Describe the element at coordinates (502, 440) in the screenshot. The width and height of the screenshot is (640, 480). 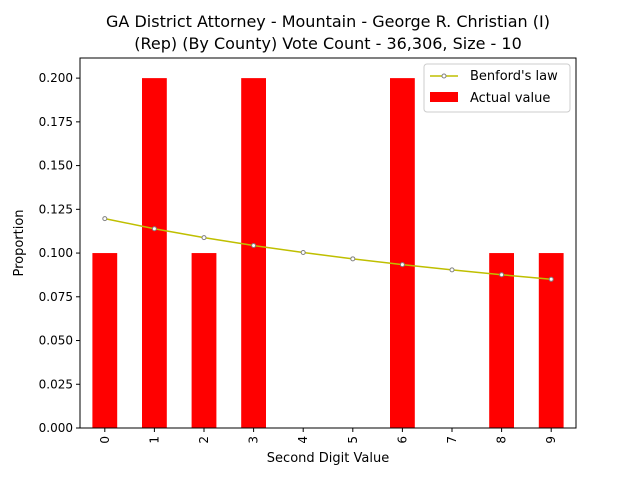
I see `x-tick-label: 8` at that location.